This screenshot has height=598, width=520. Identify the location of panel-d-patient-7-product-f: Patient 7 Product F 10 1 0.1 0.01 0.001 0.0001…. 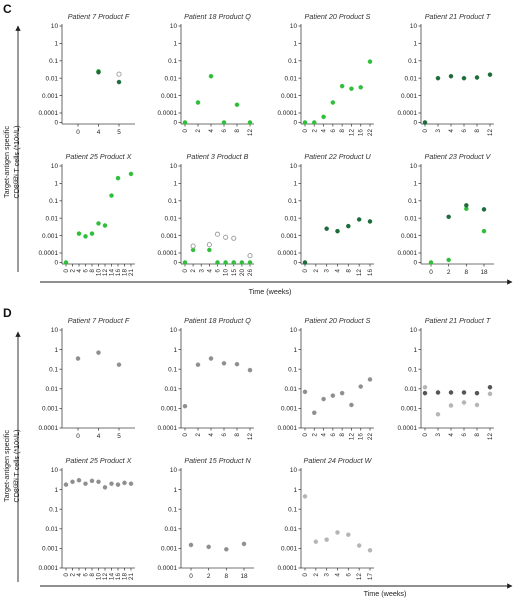
(86, 378).